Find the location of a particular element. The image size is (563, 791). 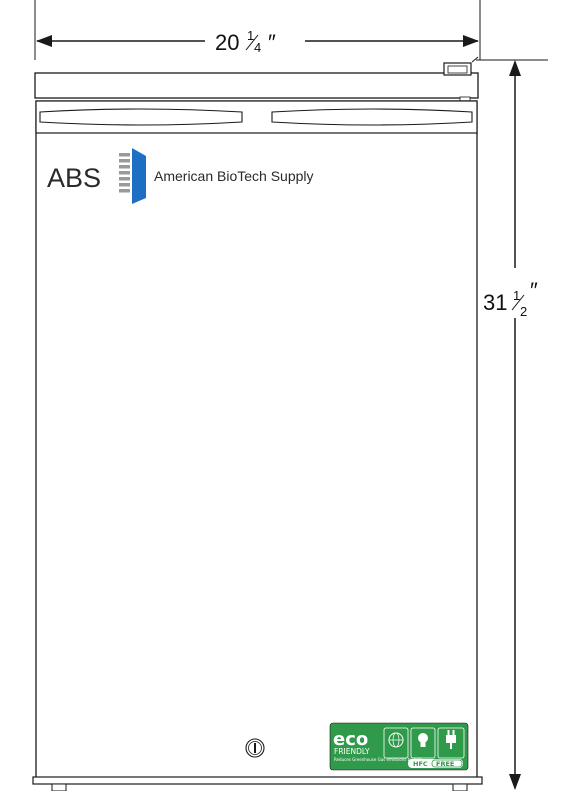

eco-free: FREE is located at coordinates (445, 764).